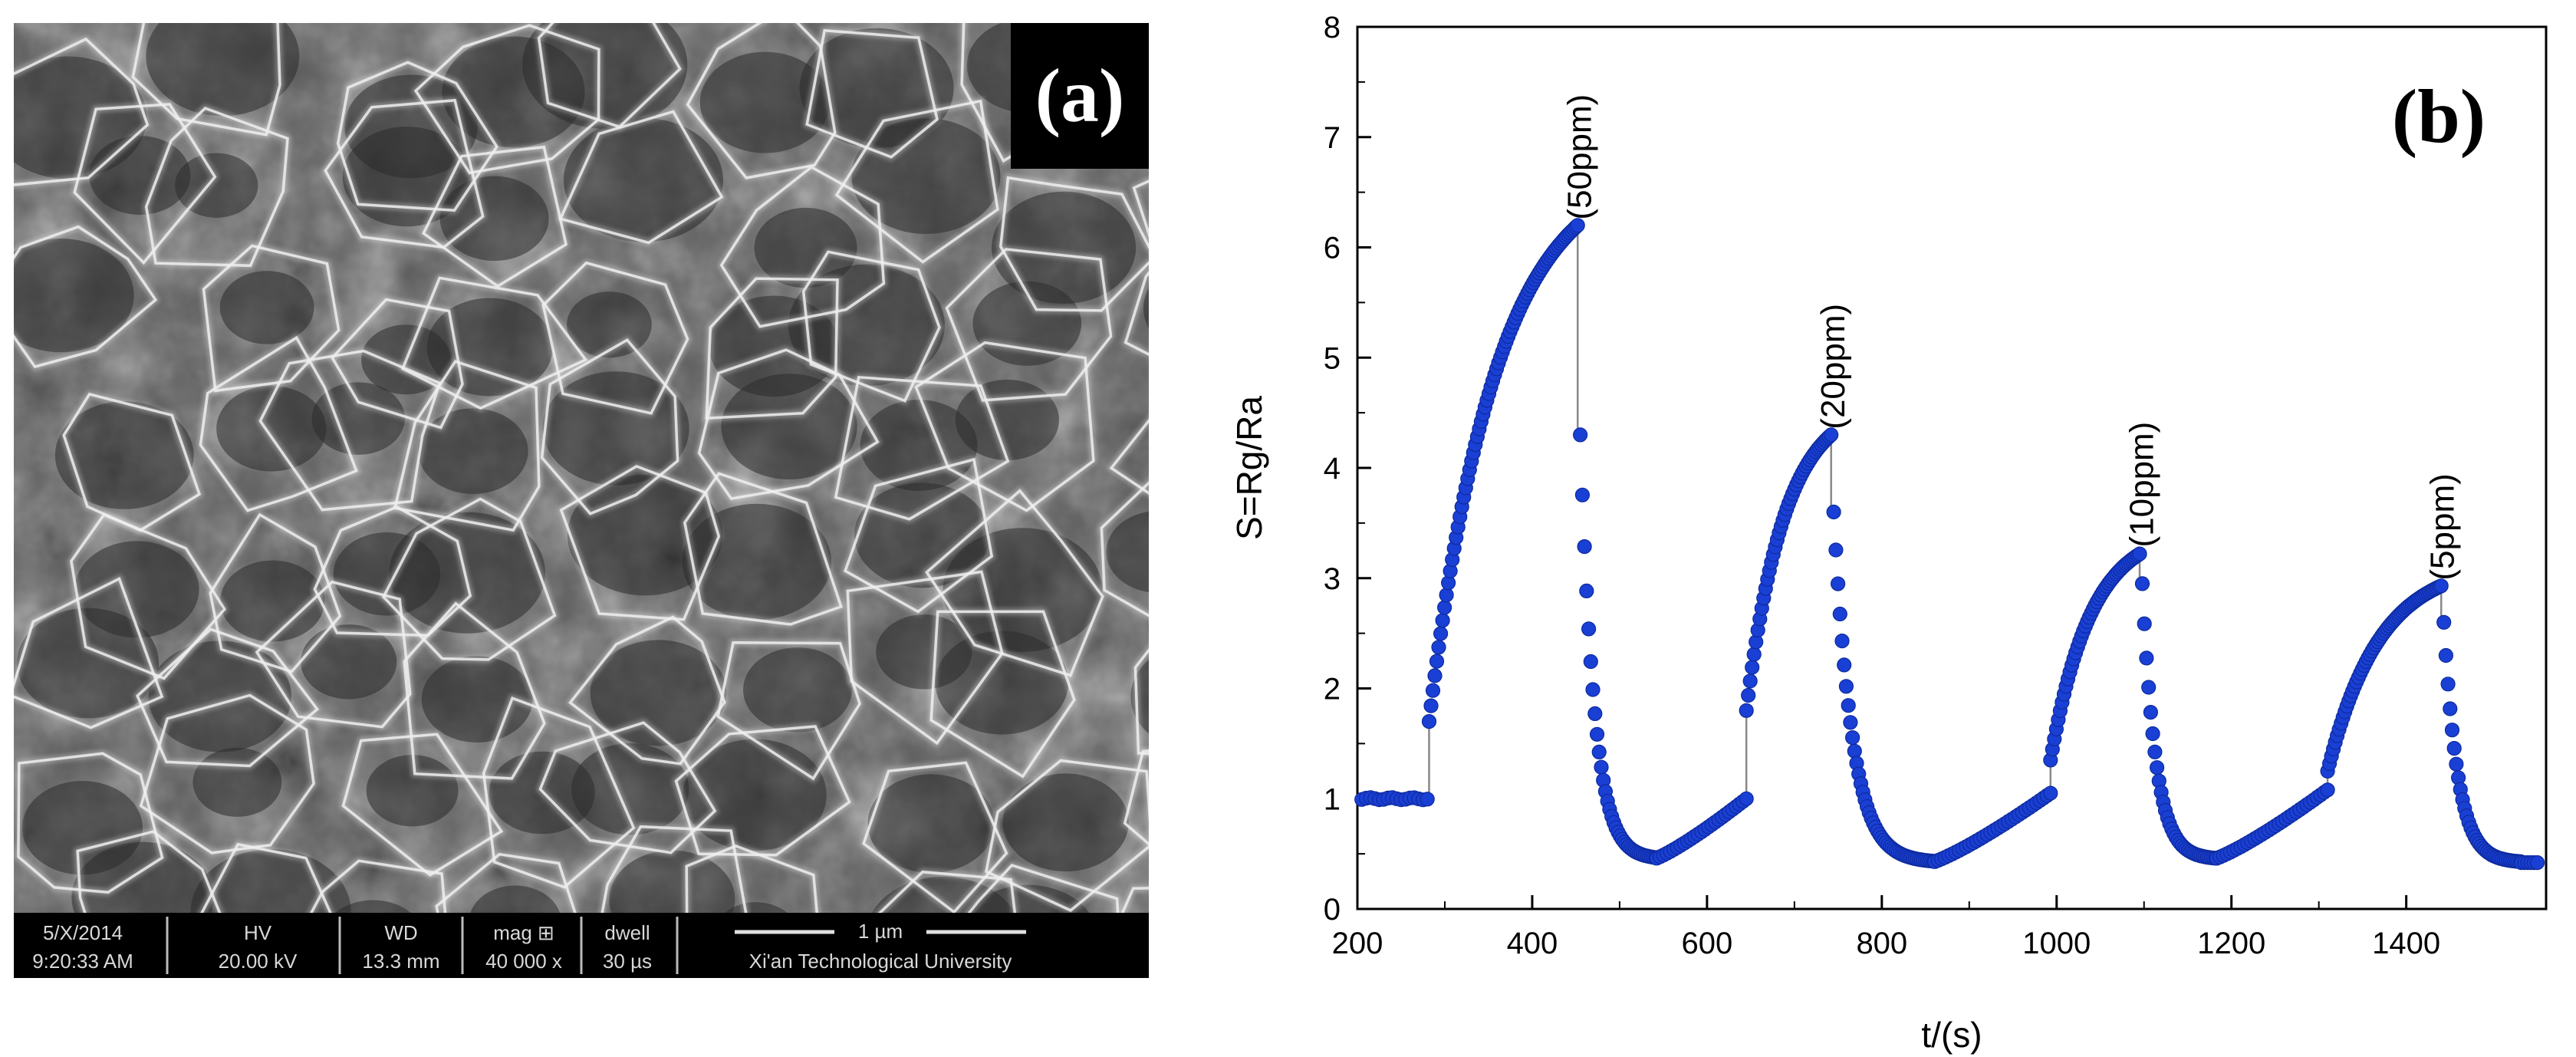  I want to click on info-mag-value: 40 000 x, so click(523, 961).